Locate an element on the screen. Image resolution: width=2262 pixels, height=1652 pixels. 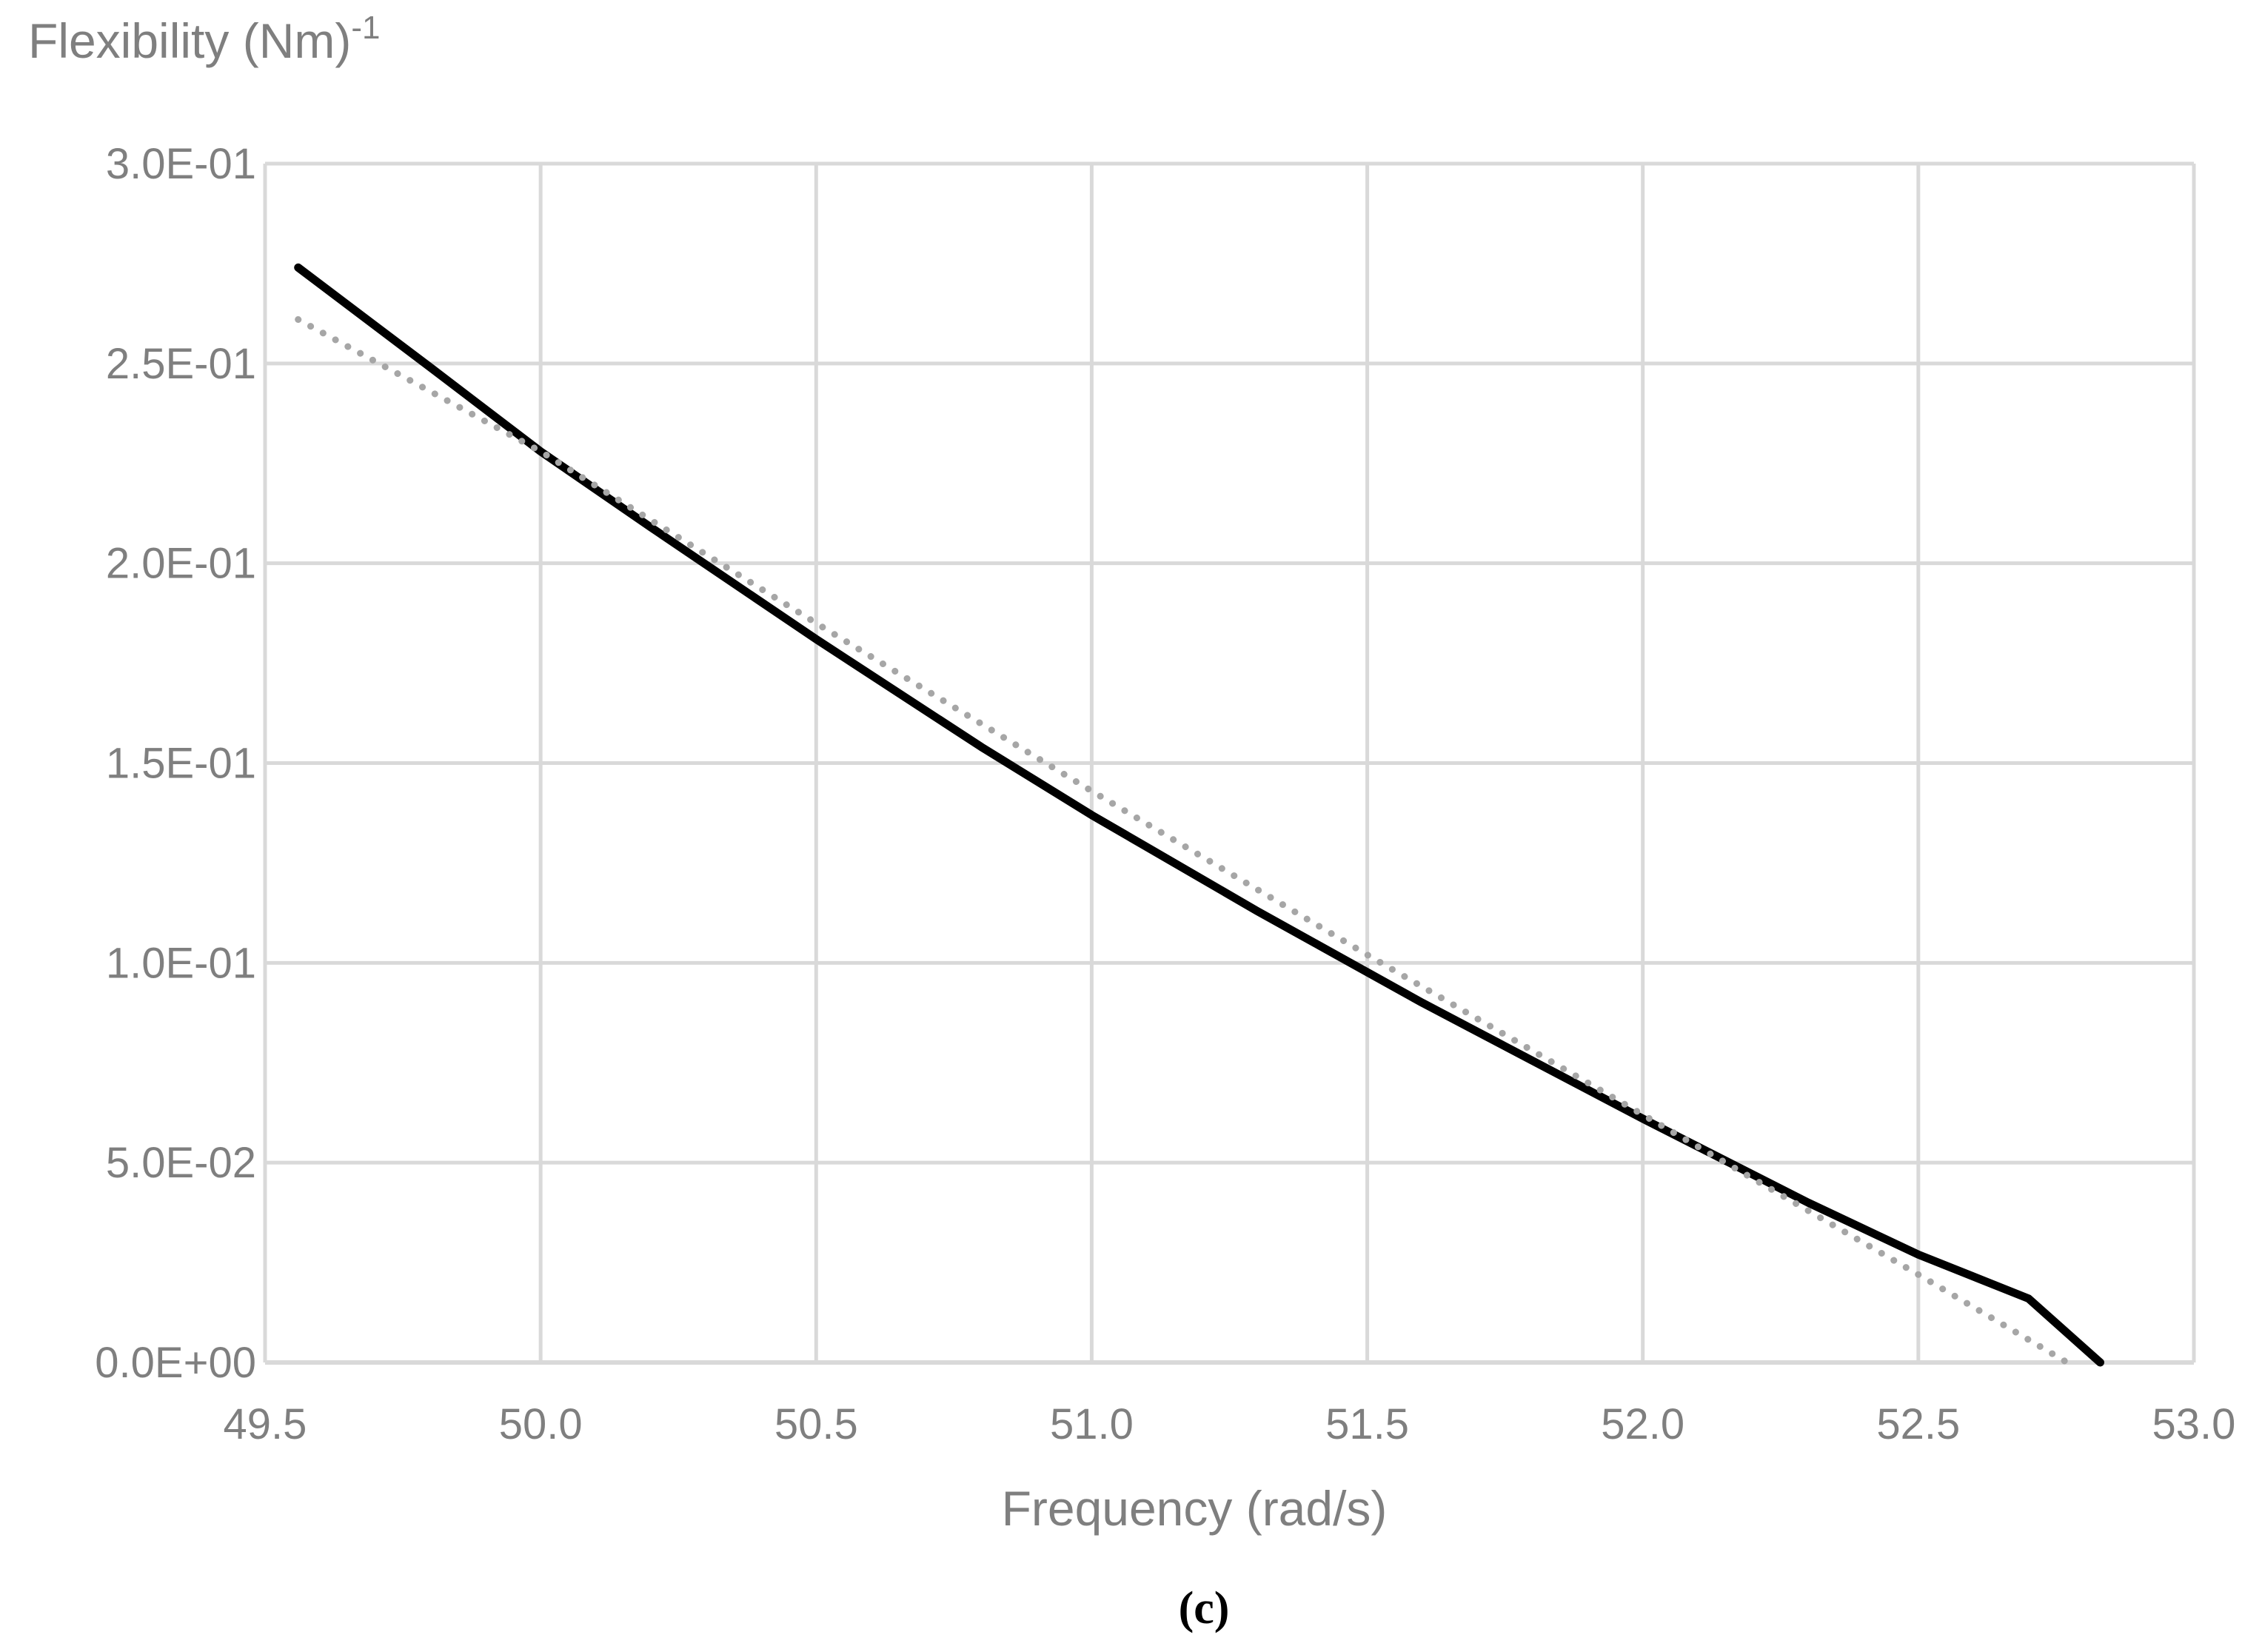
y-tick-label: 5.0E-02 is located at coordinates (181, 1163).